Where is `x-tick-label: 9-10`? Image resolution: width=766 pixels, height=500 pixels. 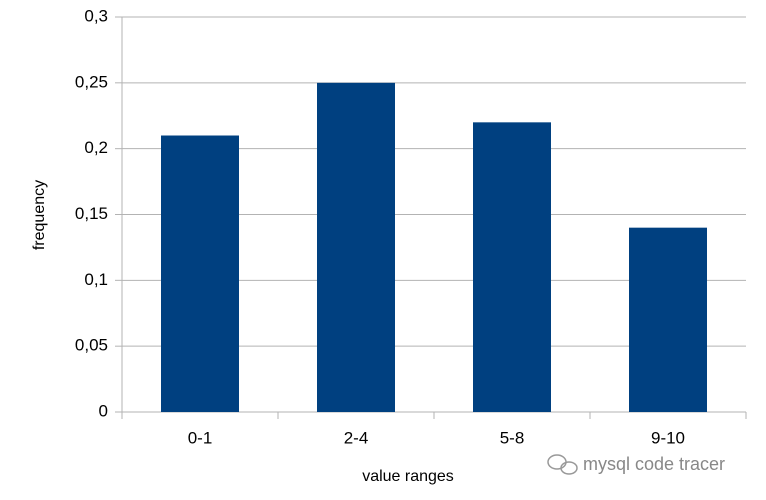
x-tick-label: 9-10 is located at coordinates (668, 437).